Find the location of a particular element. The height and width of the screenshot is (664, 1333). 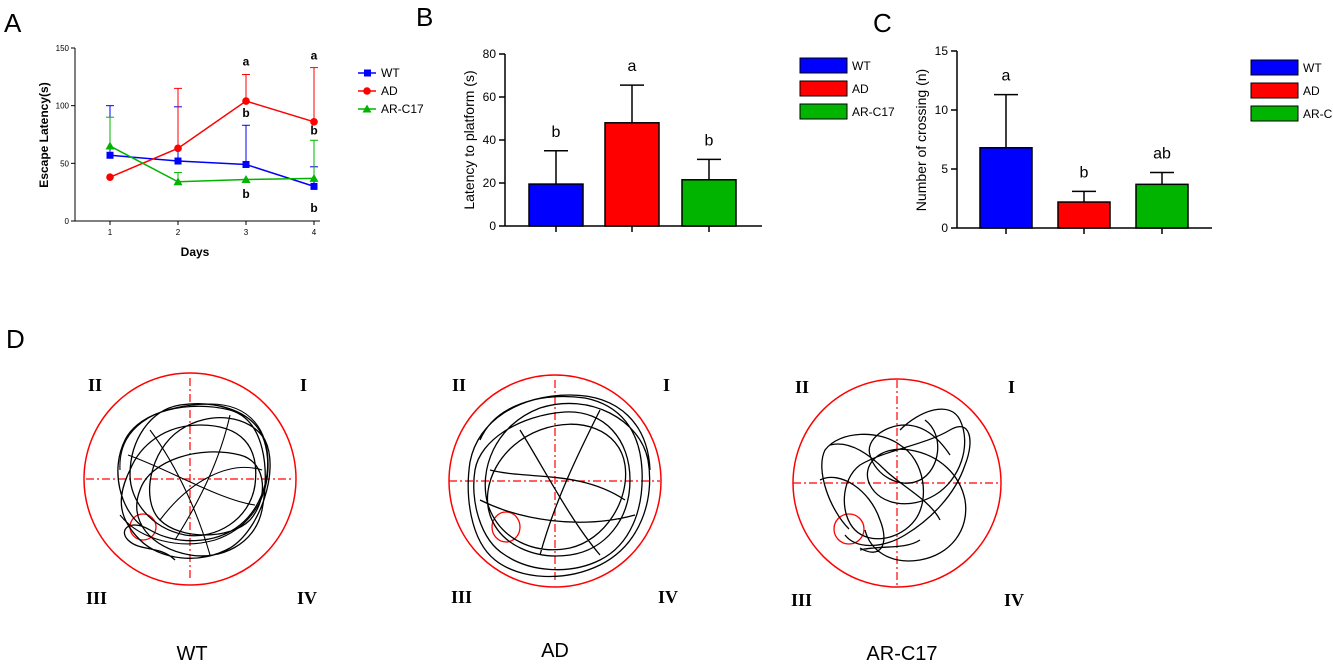

c-y-tick-label: 15 is located at coordinates (942, 51).